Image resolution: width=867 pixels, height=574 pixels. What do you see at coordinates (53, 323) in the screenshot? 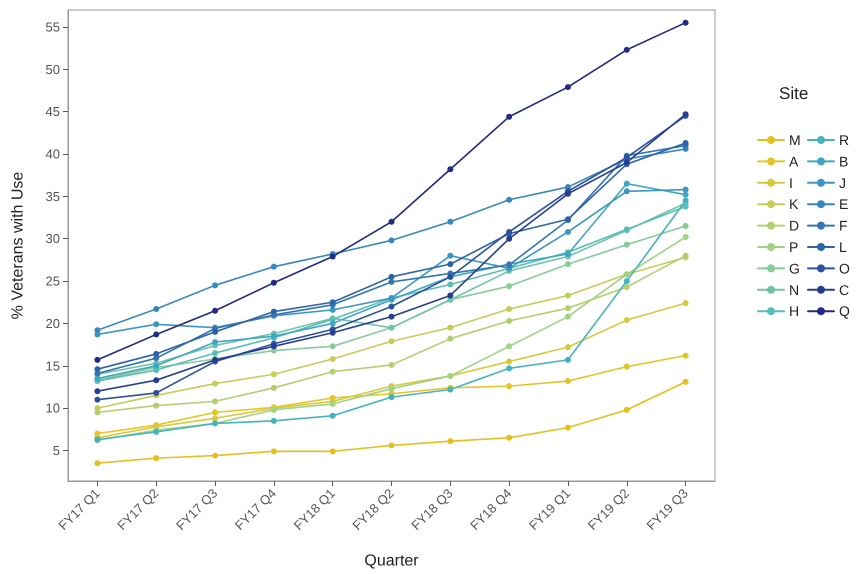
I see `y-tick-label: 20` at bounding box center [53, 323].